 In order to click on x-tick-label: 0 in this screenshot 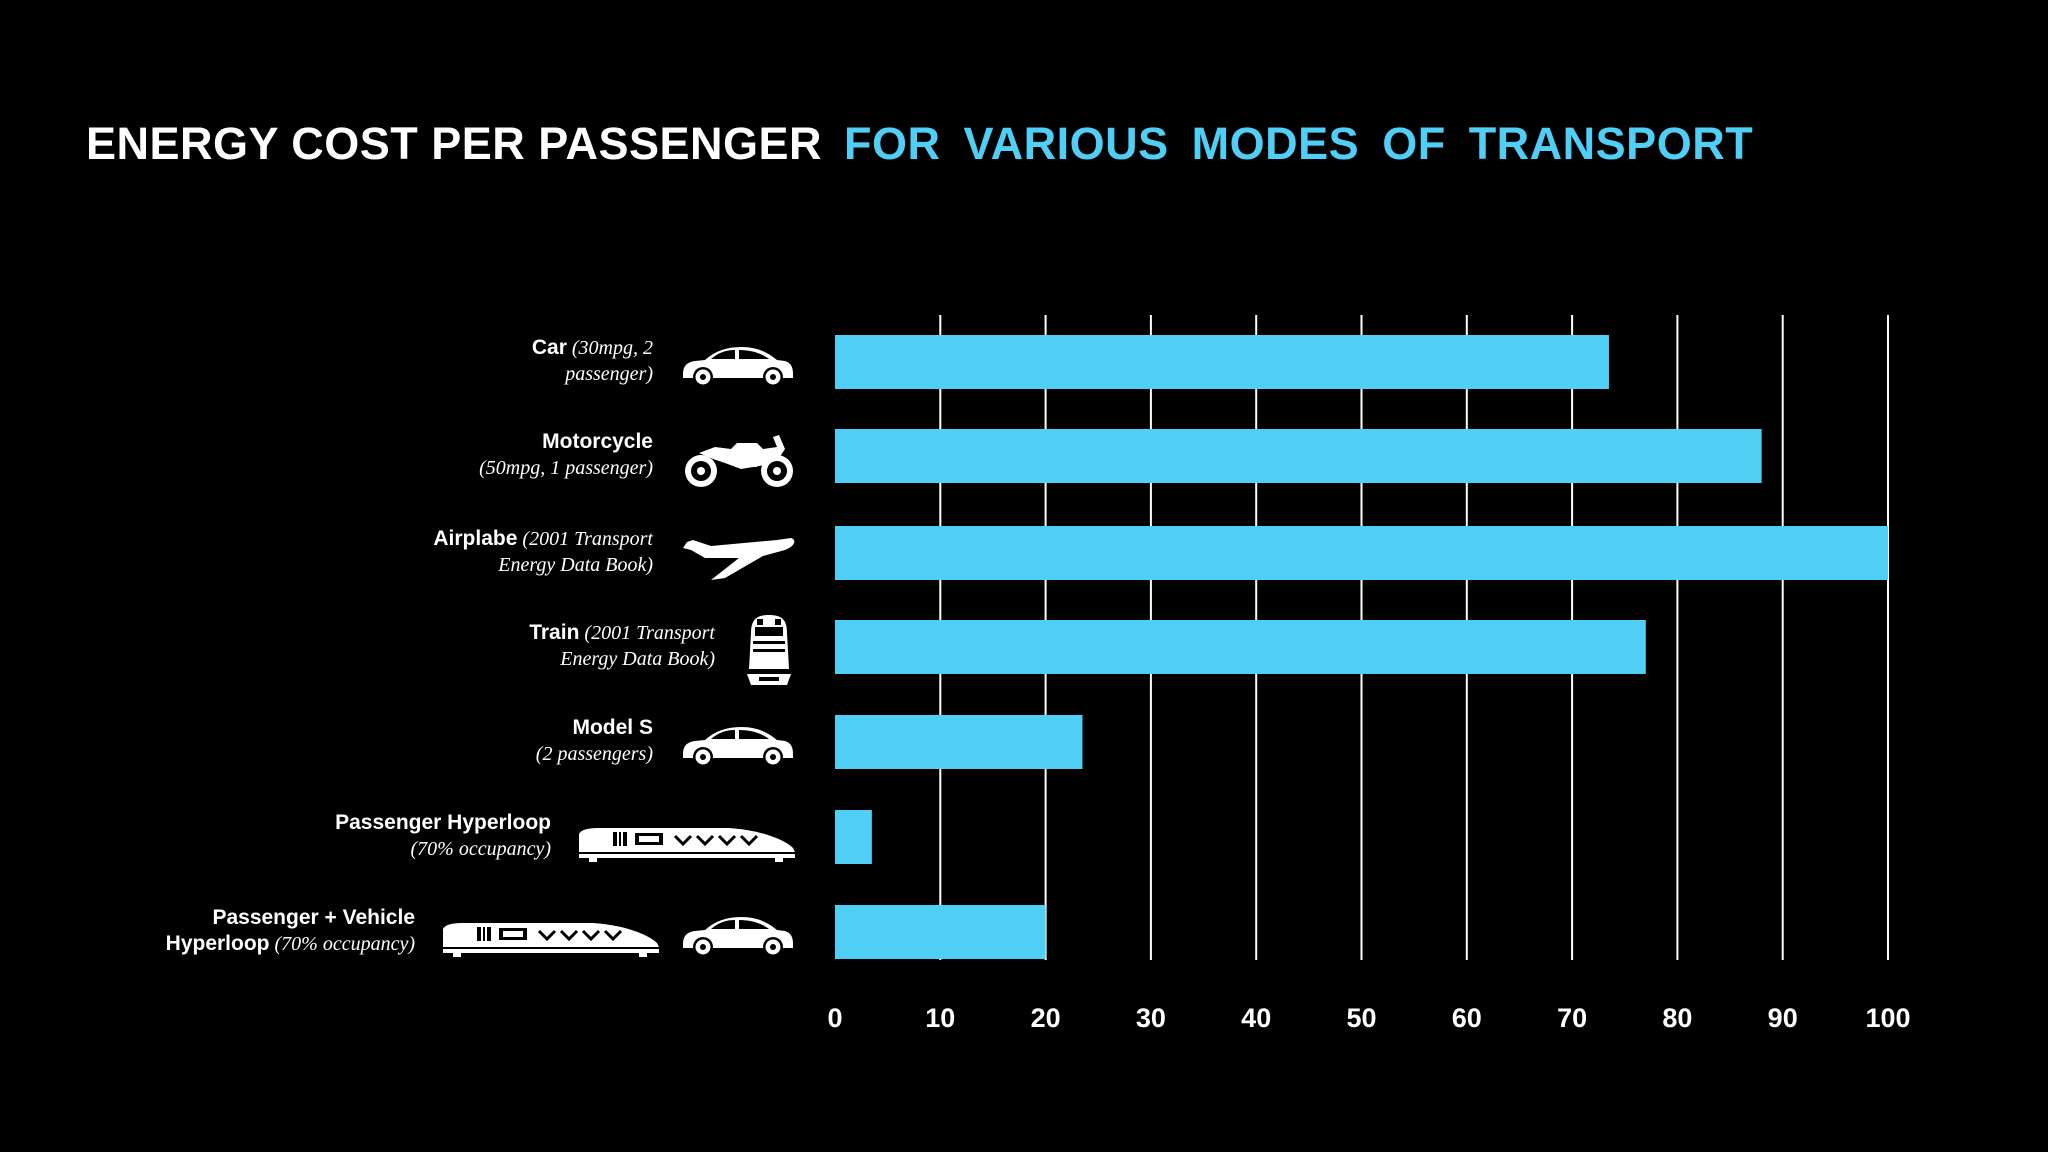, I will do `click(834, 1018)`.